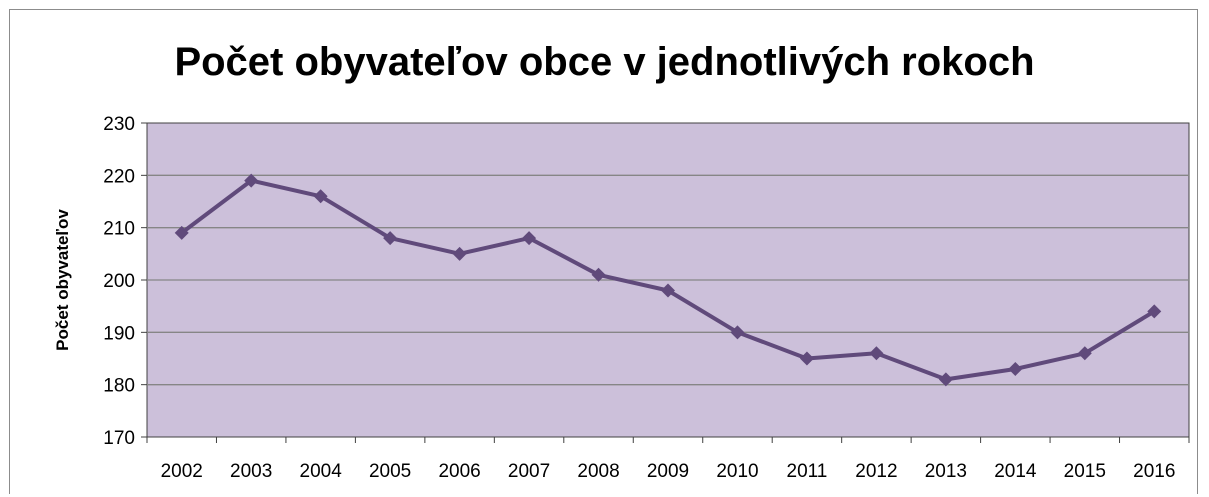 The image size is (1209, 497). I want to click on y-axis-ticks: 170 180 190 200 210 220 230, so click(125, 281).